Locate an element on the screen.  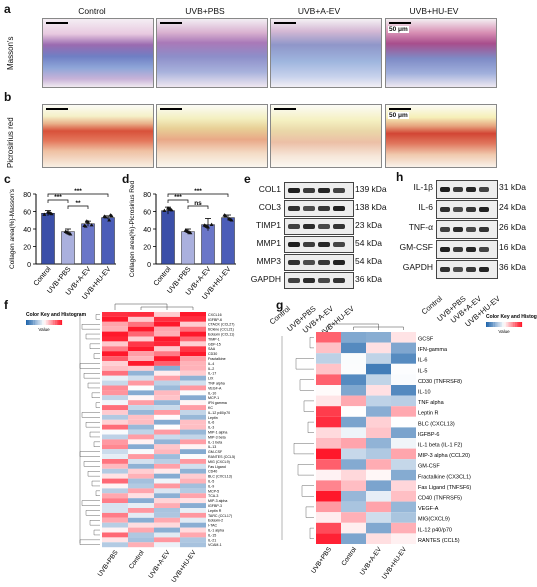
y-tick-label: 60 is located at coordinates (27, 213).